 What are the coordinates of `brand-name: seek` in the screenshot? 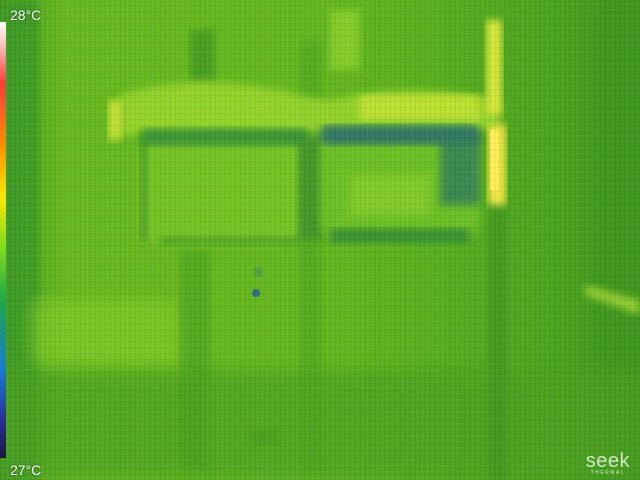 It's located at (607, 461).